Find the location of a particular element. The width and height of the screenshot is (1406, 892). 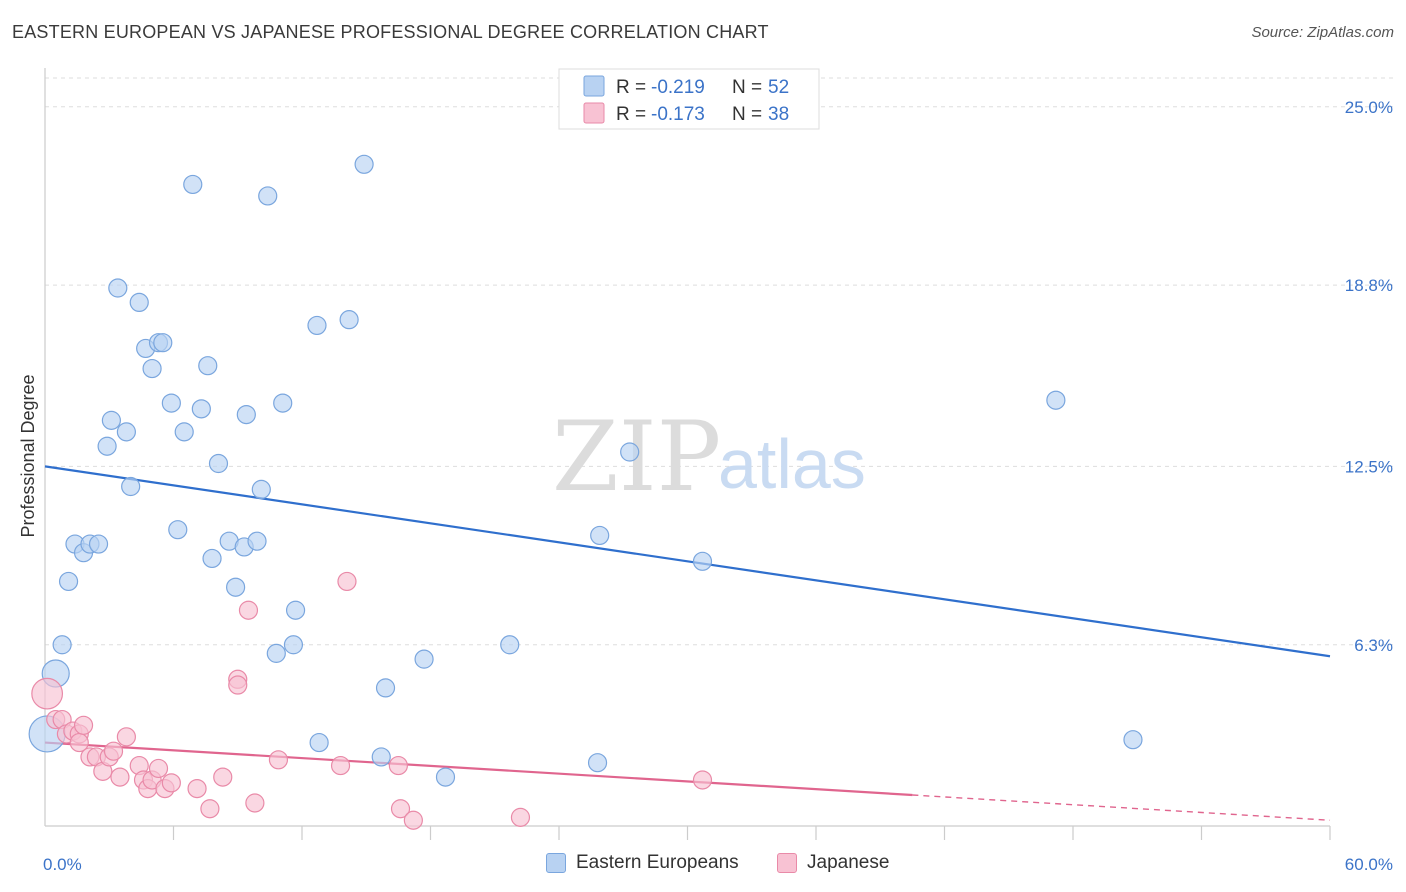

y-tick-label: 18.8% is located at coordinates (1369, 285).